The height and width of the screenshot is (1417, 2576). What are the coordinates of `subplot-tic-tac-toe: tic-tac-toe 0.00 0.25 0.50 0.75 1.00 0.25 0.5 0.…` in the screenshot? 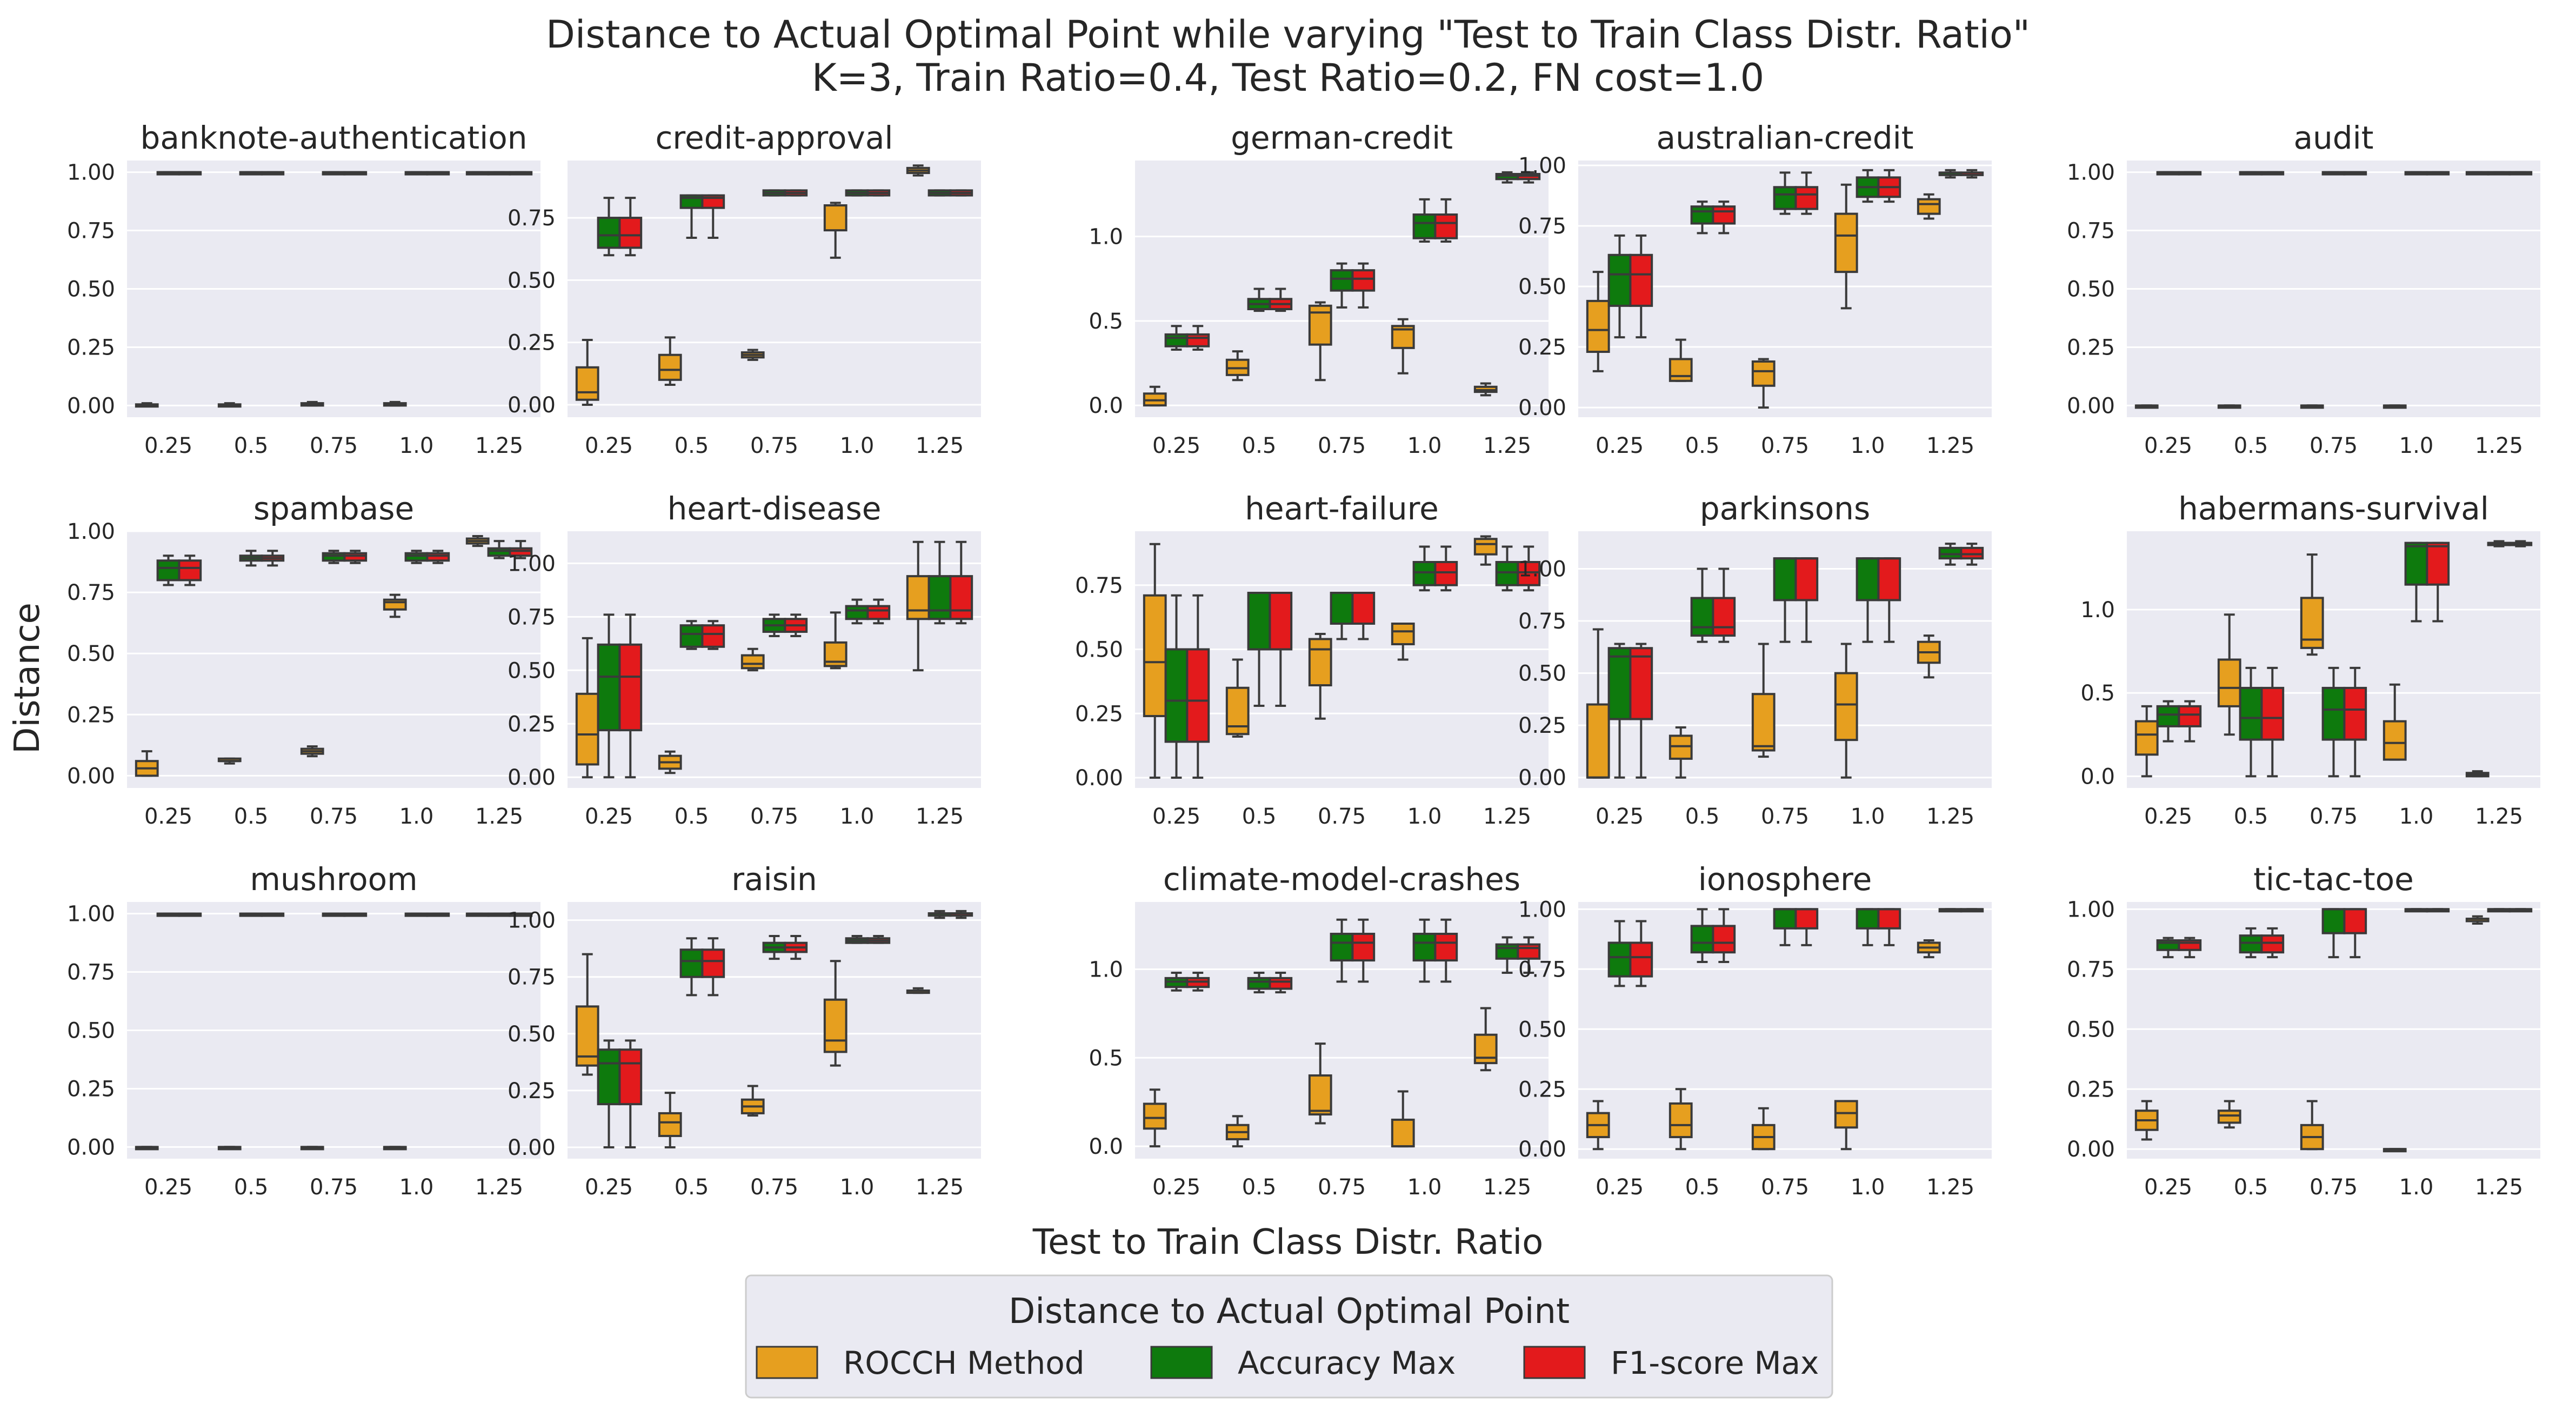 It's located at (2303, 1030).